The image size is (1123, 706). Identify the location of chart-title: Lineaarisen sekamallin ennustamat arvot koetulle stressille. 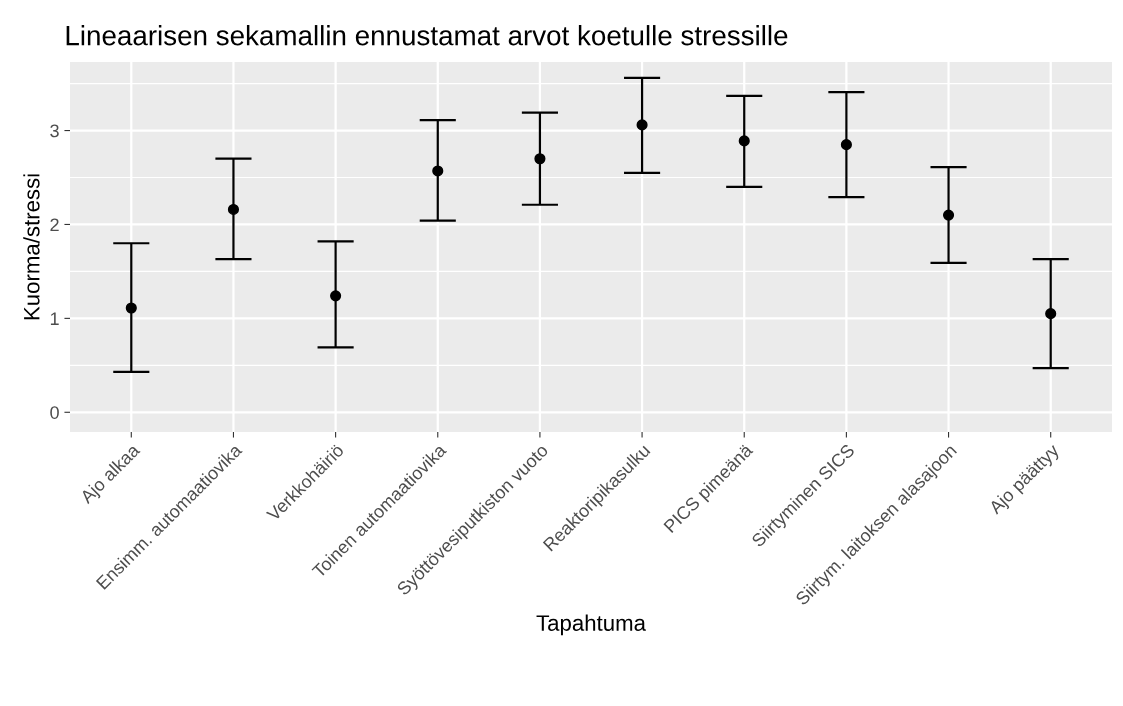
(427, 35).